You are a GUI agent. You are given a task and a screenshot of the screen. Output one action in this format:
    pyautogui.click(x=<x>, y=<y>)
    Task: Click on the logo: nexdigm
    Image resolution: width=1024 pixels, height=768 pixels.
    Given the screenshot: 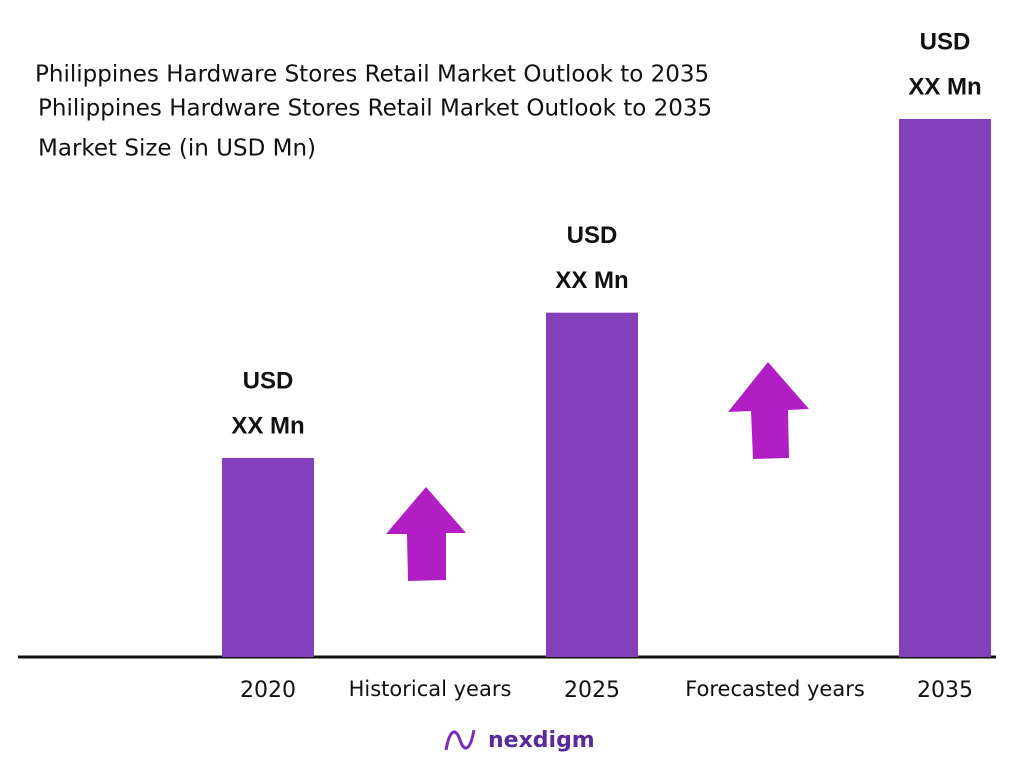 What is the action you would take?
    pyautogui.click(x=519, y=740)
    